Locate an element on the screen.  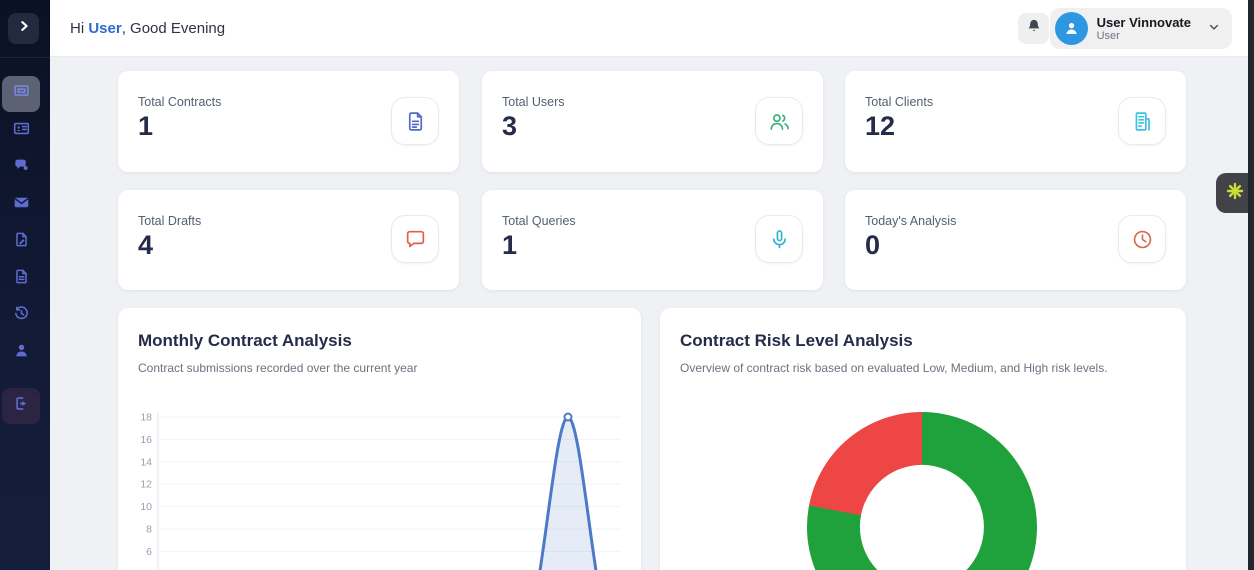
user-role: User is located at coordinates (1108, 35).